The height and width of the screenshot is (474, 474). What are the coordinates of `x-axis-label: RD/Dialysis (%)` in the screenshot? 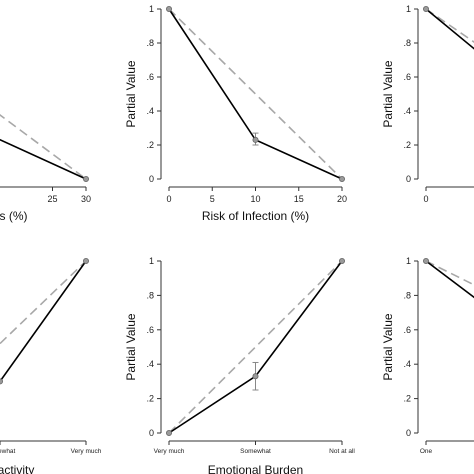 It's located at (14, 216).